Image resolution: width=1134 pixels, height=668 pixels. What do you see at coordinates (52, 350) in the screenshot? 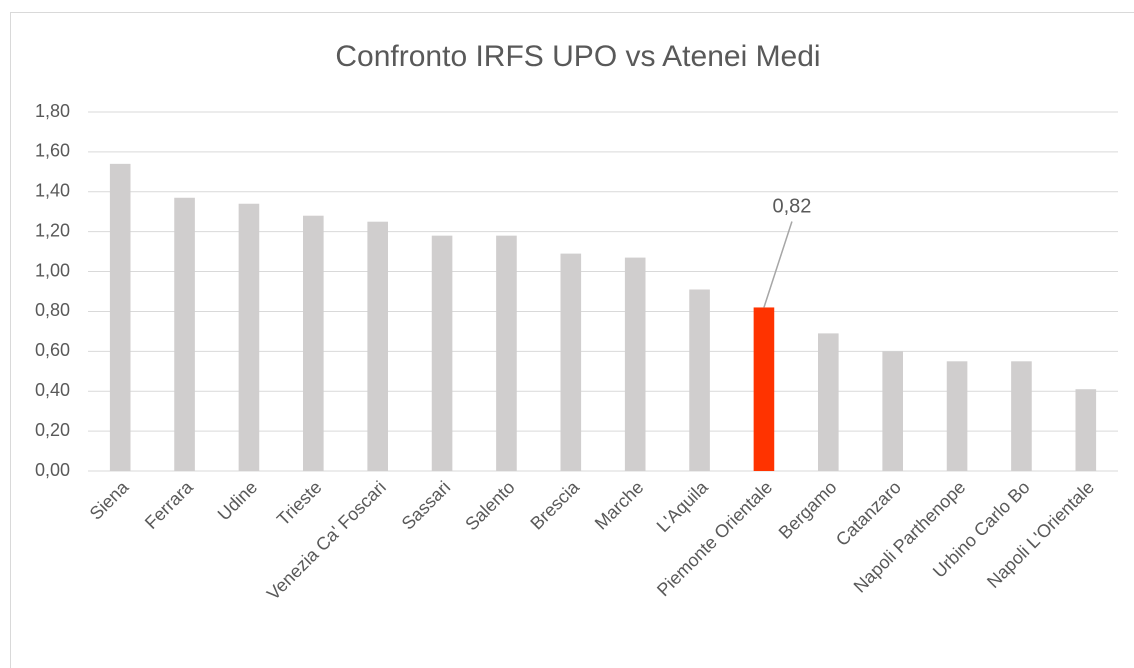
I see `y-tick-label: 0,60` at bounding box center [52, 350].